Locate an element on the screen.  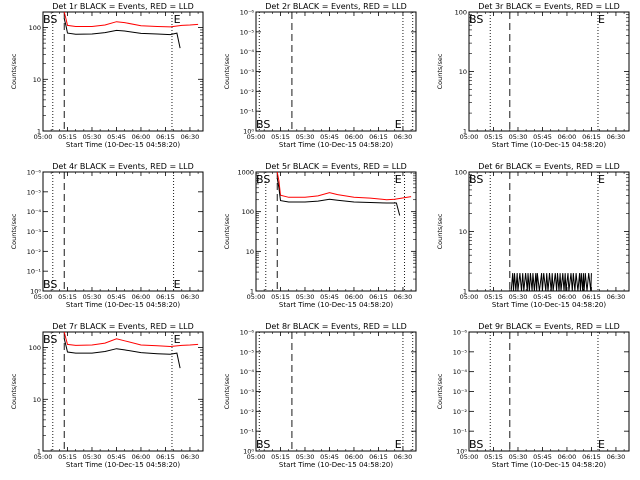
panel-title: Det 7r BLACK = Events, RED = LLD is located at coordinates (123, 326).